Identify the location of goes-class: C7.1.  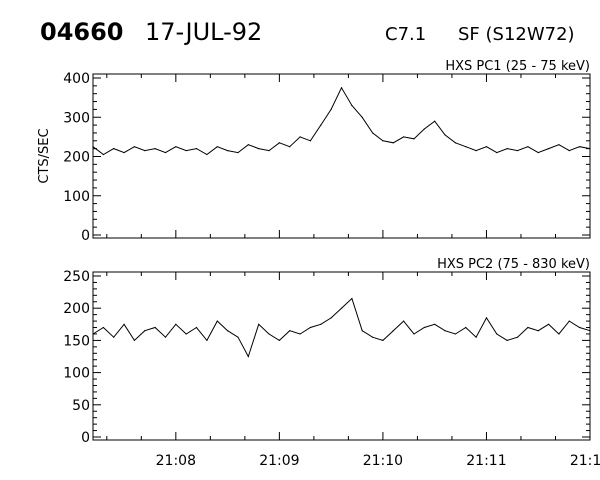
(405, 34).